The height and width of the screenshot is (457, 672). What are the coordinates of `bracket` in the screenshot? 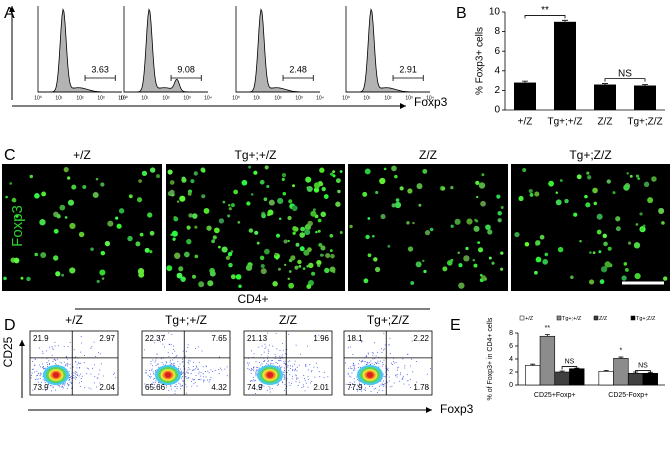 It's located at (625, 80).